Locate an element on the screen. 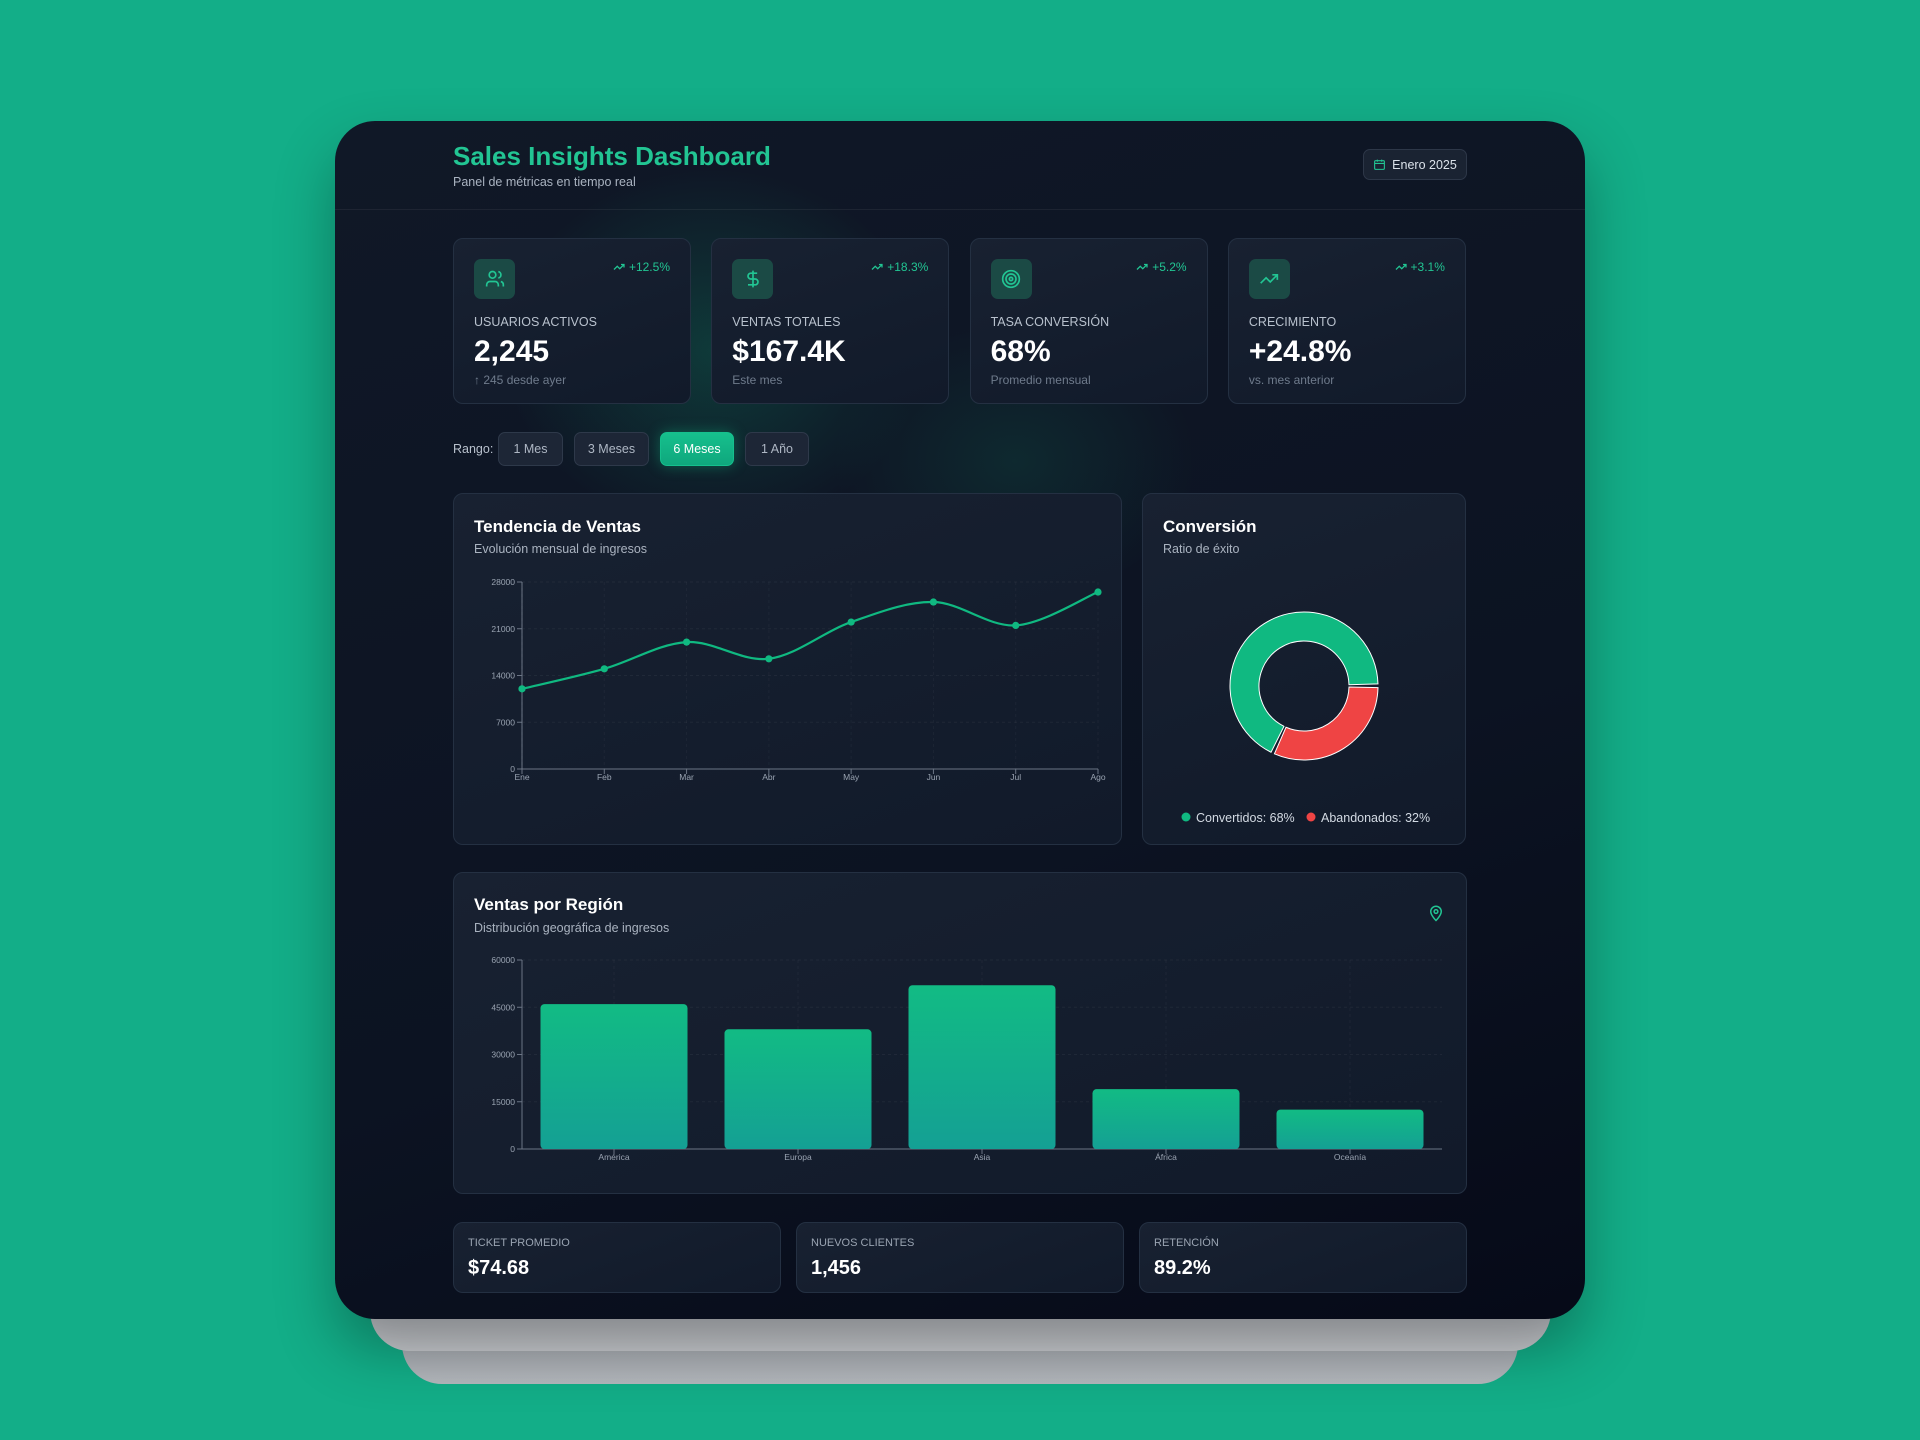 This screenshot has width=1920, height=1440. chart-subtitle: Distribución geográfica de ingresos is located at coordinates (572, 928).